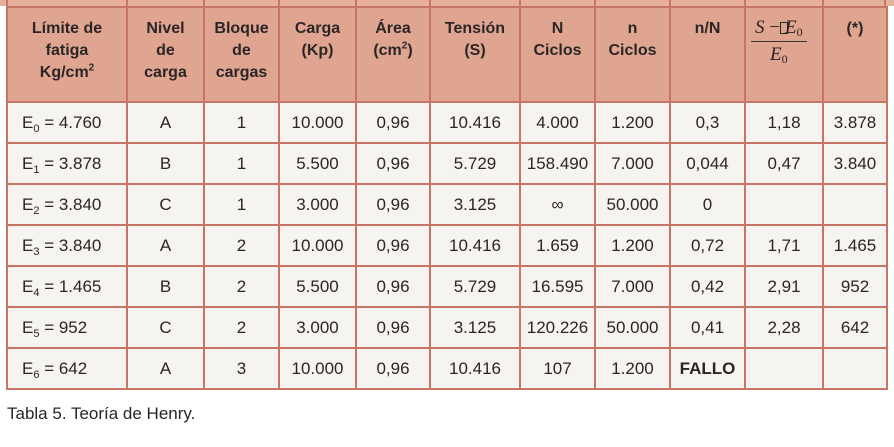  What do you see at coordinates (317, 28) in the screenshot?
I see `header-line: Carga` at bounding box center [317, 28].